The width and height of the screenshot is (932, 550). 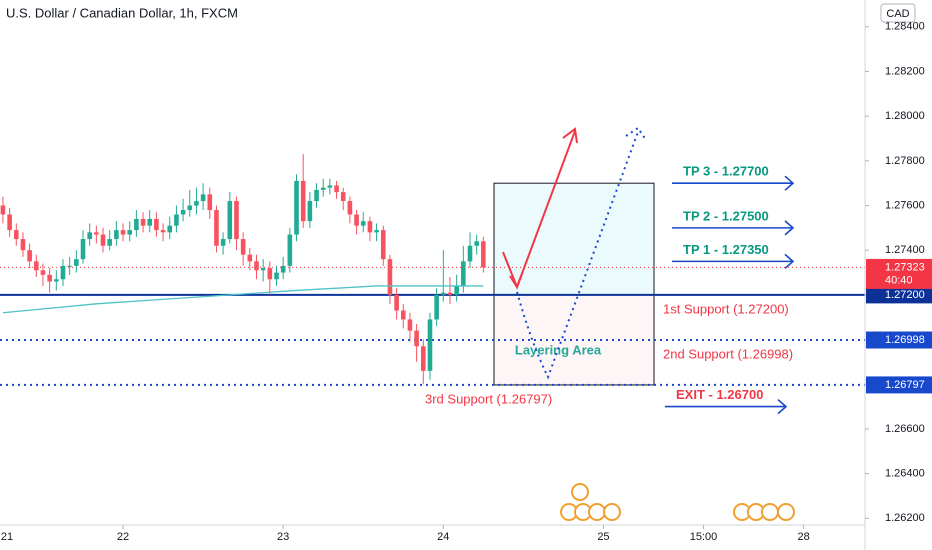 What do you see at coordinates (905, 474) in the screenshot?
I see `y-tick-label: 1.26400` at bounding box center [905, 474].